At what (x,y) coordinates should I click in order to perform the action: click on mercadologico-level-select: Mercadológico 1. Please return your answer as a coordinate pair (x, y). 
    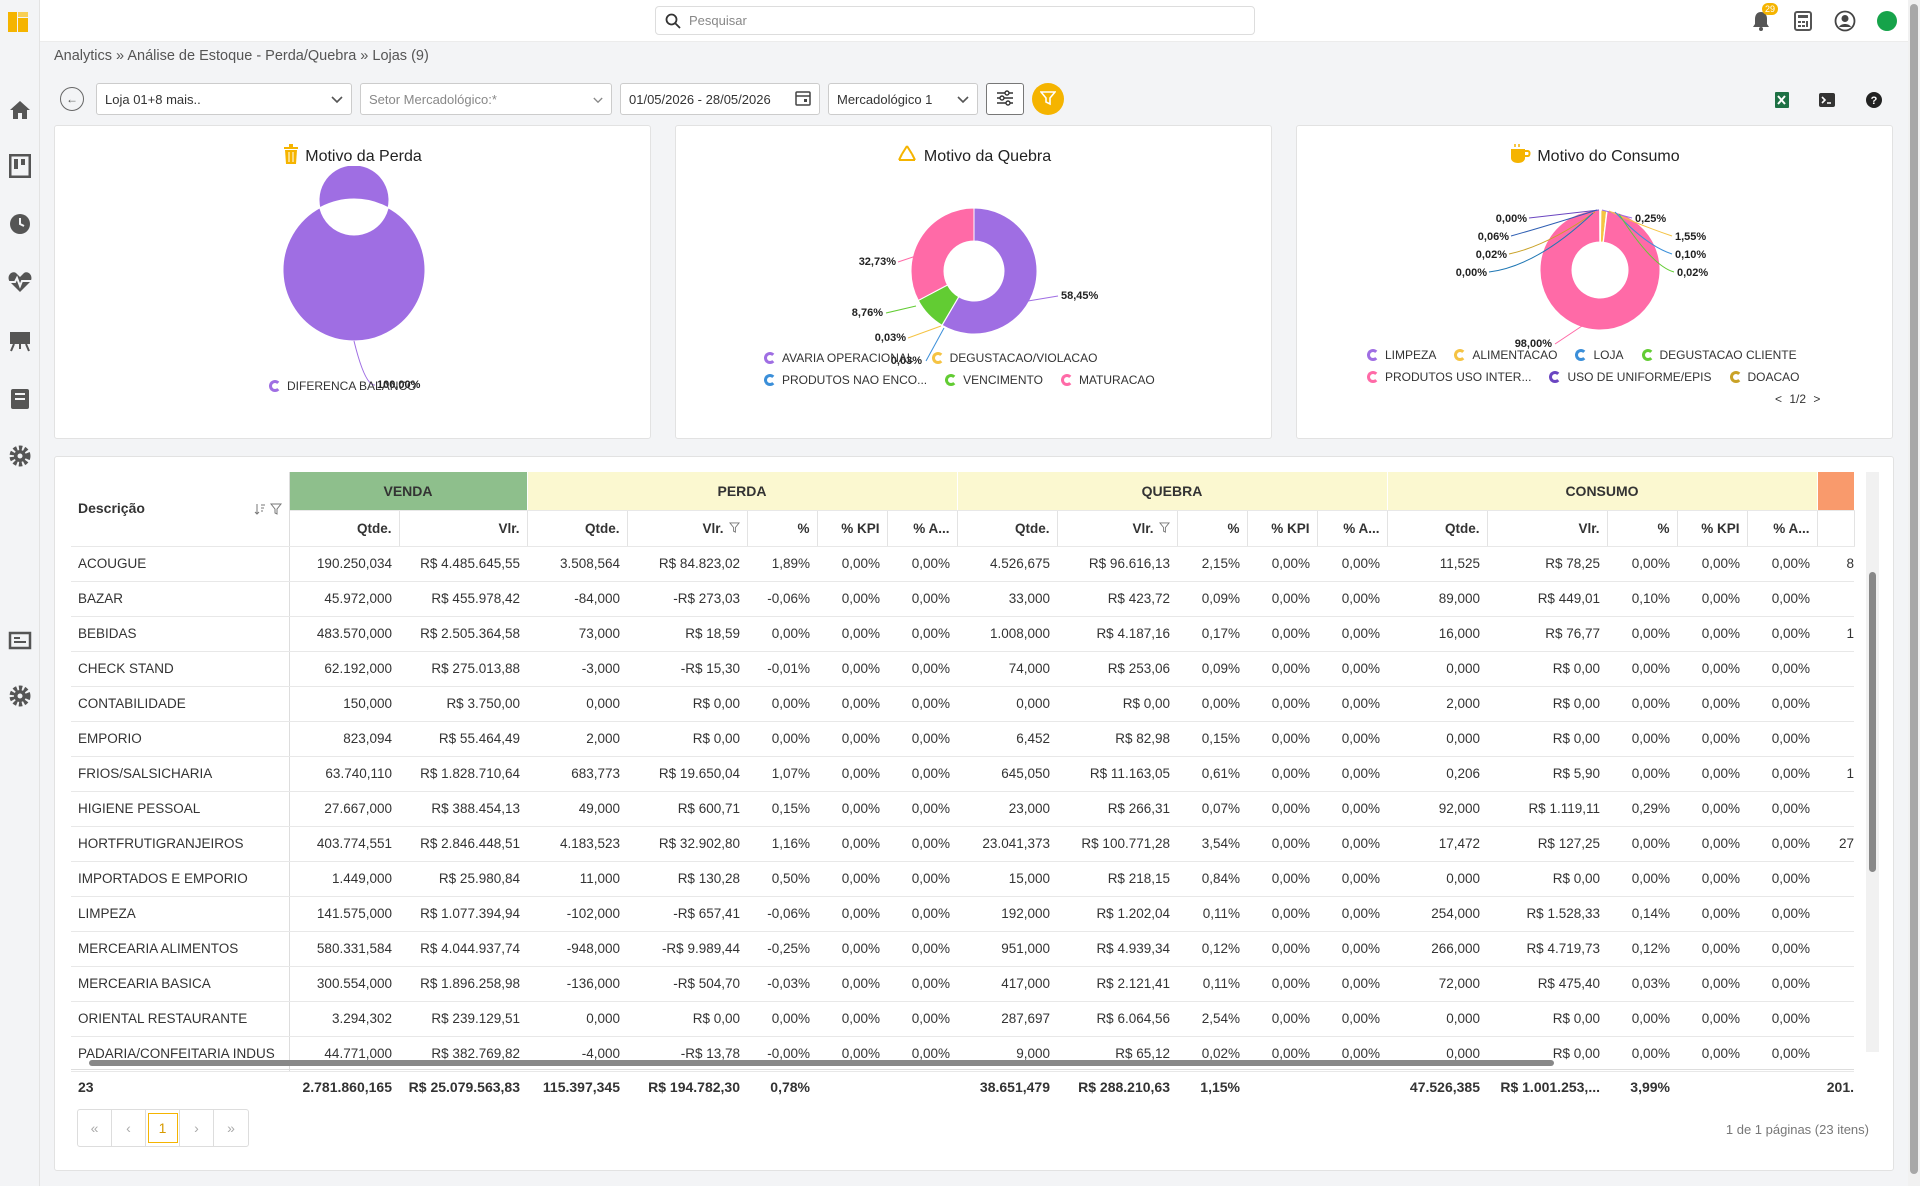
    Looking at the image, I should click on (903, 99).